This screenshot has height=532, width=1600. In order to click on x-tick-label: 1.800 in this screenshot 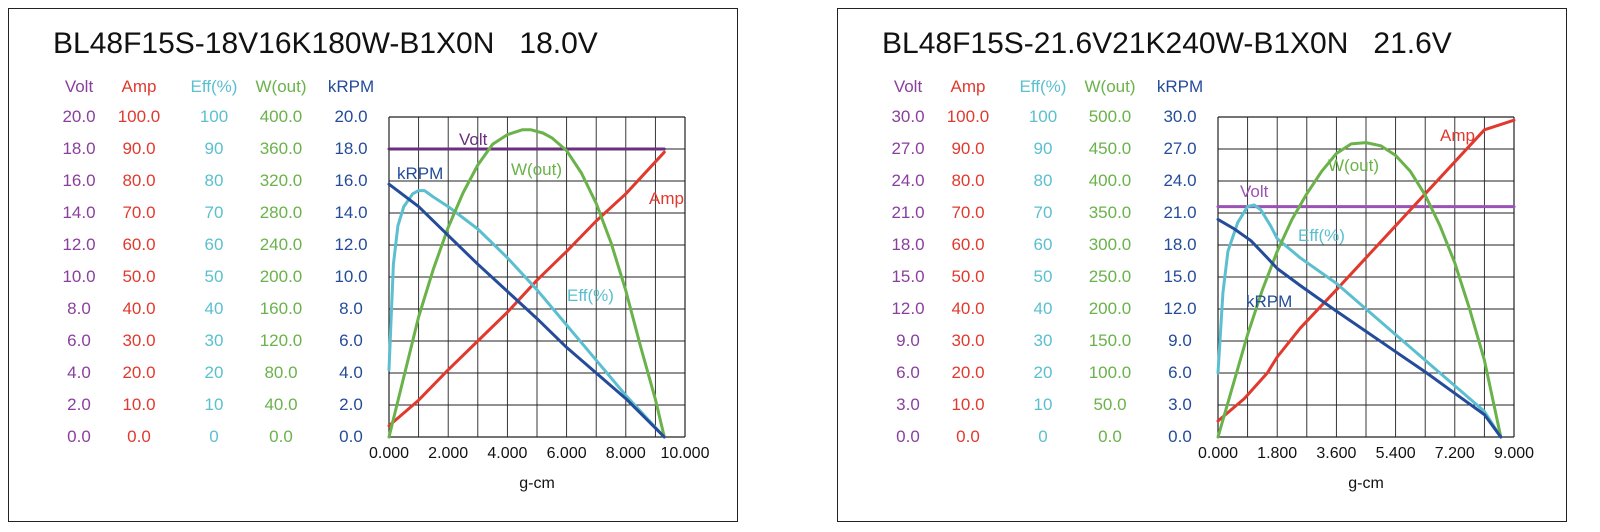, I will do `click(1277, 453)`.